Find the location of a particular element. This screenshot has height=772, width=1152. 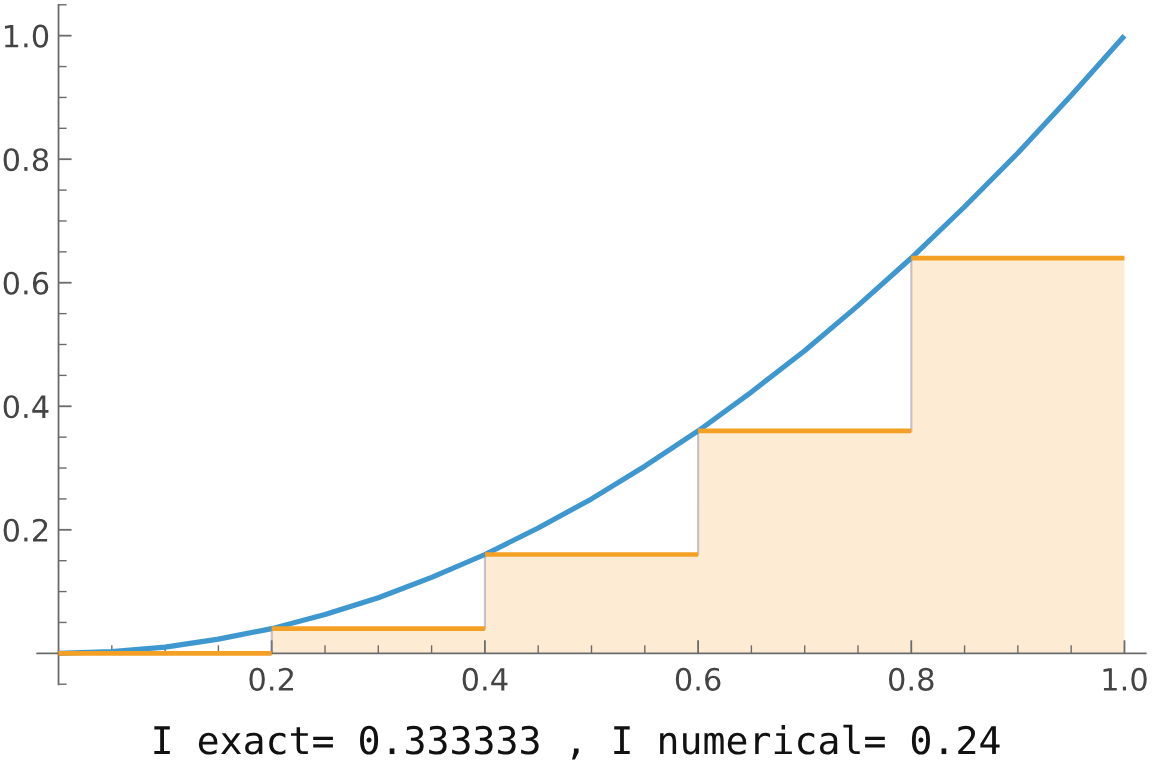

y-tick-label: 0.8 is located at coordinates (26, 160).